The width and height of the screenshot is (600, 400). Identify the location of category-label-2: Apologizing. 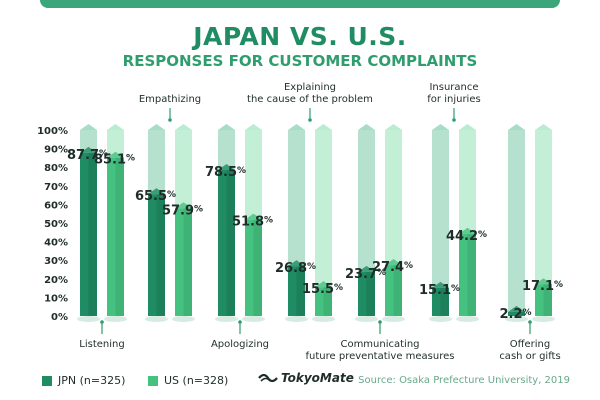
(240, 344).